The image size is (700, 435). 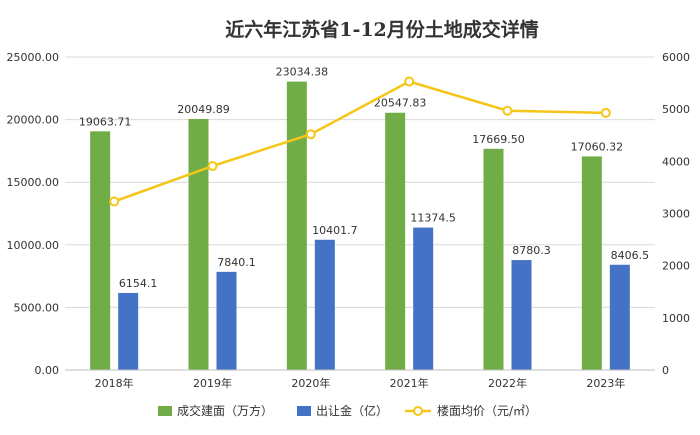 What do you see at coordinates (212, 383) in the screenshot?
I see `x-axis-category-label: 2019年` at bounding box center [212, 383].